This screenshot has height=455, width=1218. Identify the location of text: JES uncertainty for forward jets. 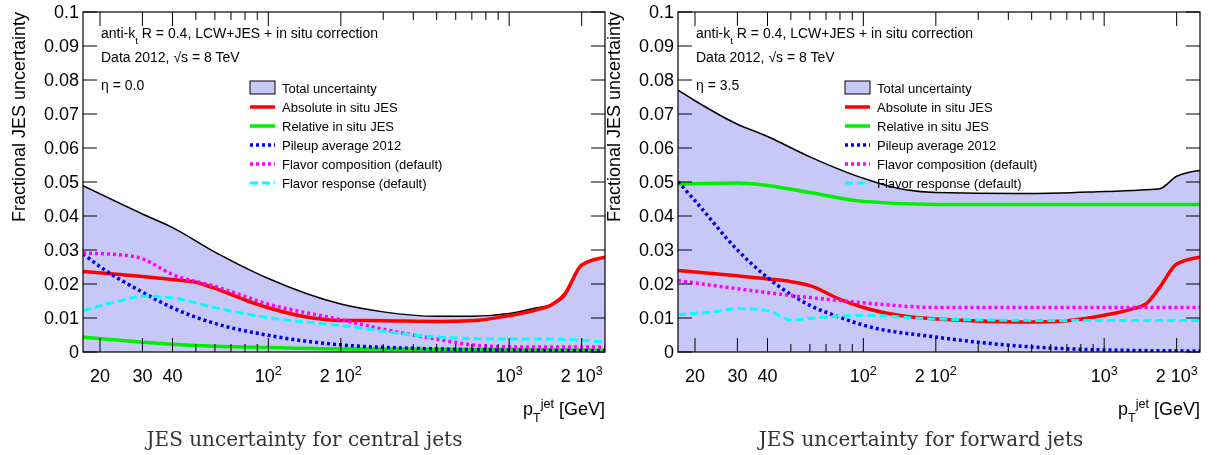
(920, 439).